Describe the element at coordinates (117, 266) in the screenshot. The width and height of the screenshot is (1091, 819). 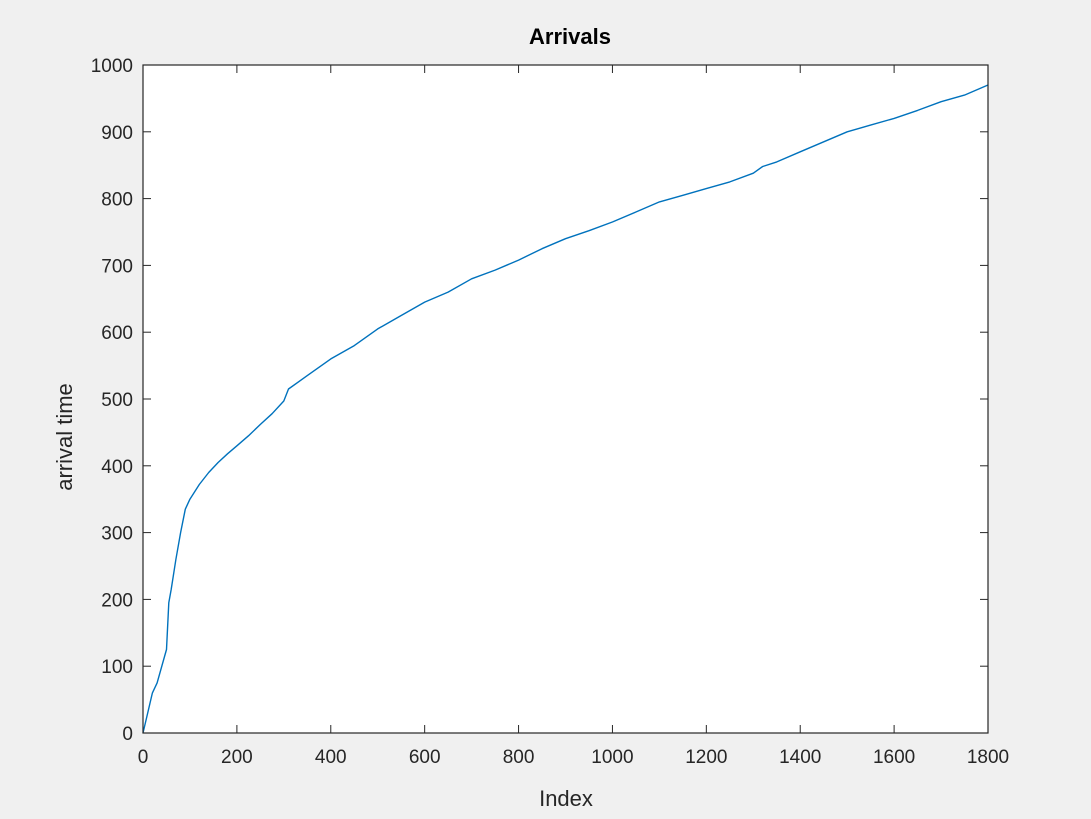
I see `y-tick-label: 700` at that location.